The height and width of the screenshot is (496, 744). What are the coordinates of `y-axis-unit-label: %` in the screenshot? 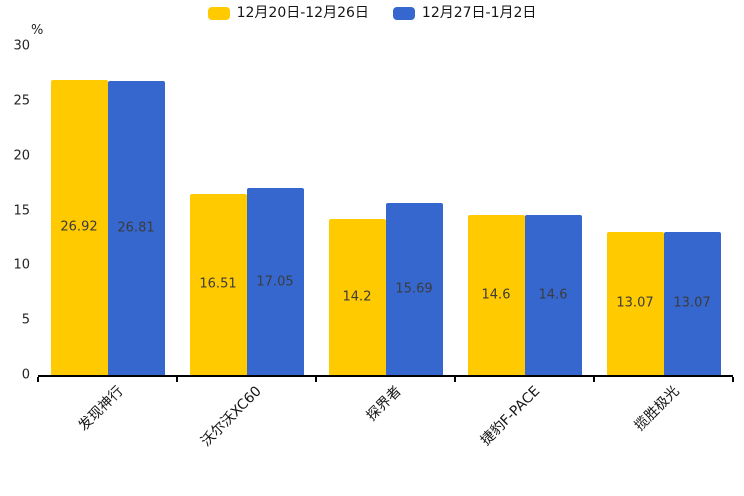 It's located at (37, 30).